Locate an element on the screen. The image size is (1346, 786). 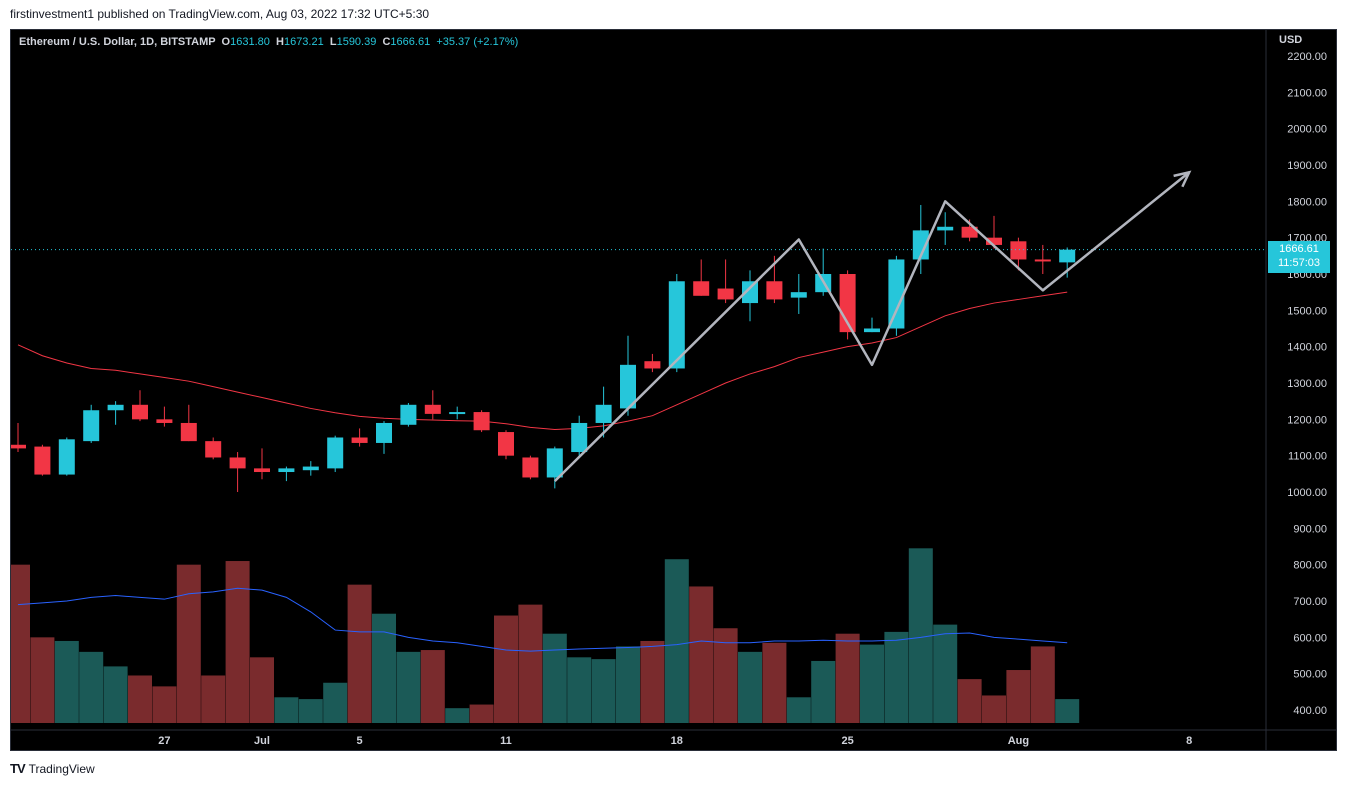
pattern-arrowhead-icon is located at coordinates (1182, 179).